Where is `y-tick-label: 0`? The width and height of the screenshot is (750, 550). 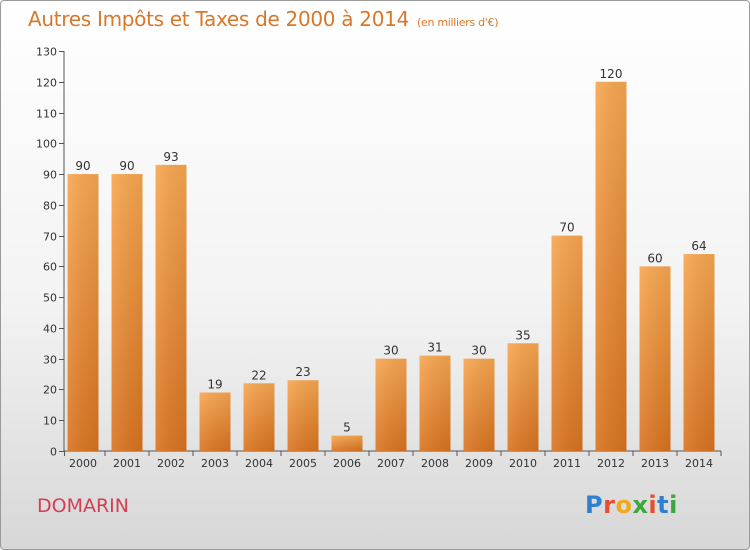
y-tick-label: 0 is located at coordinates (53, 452).